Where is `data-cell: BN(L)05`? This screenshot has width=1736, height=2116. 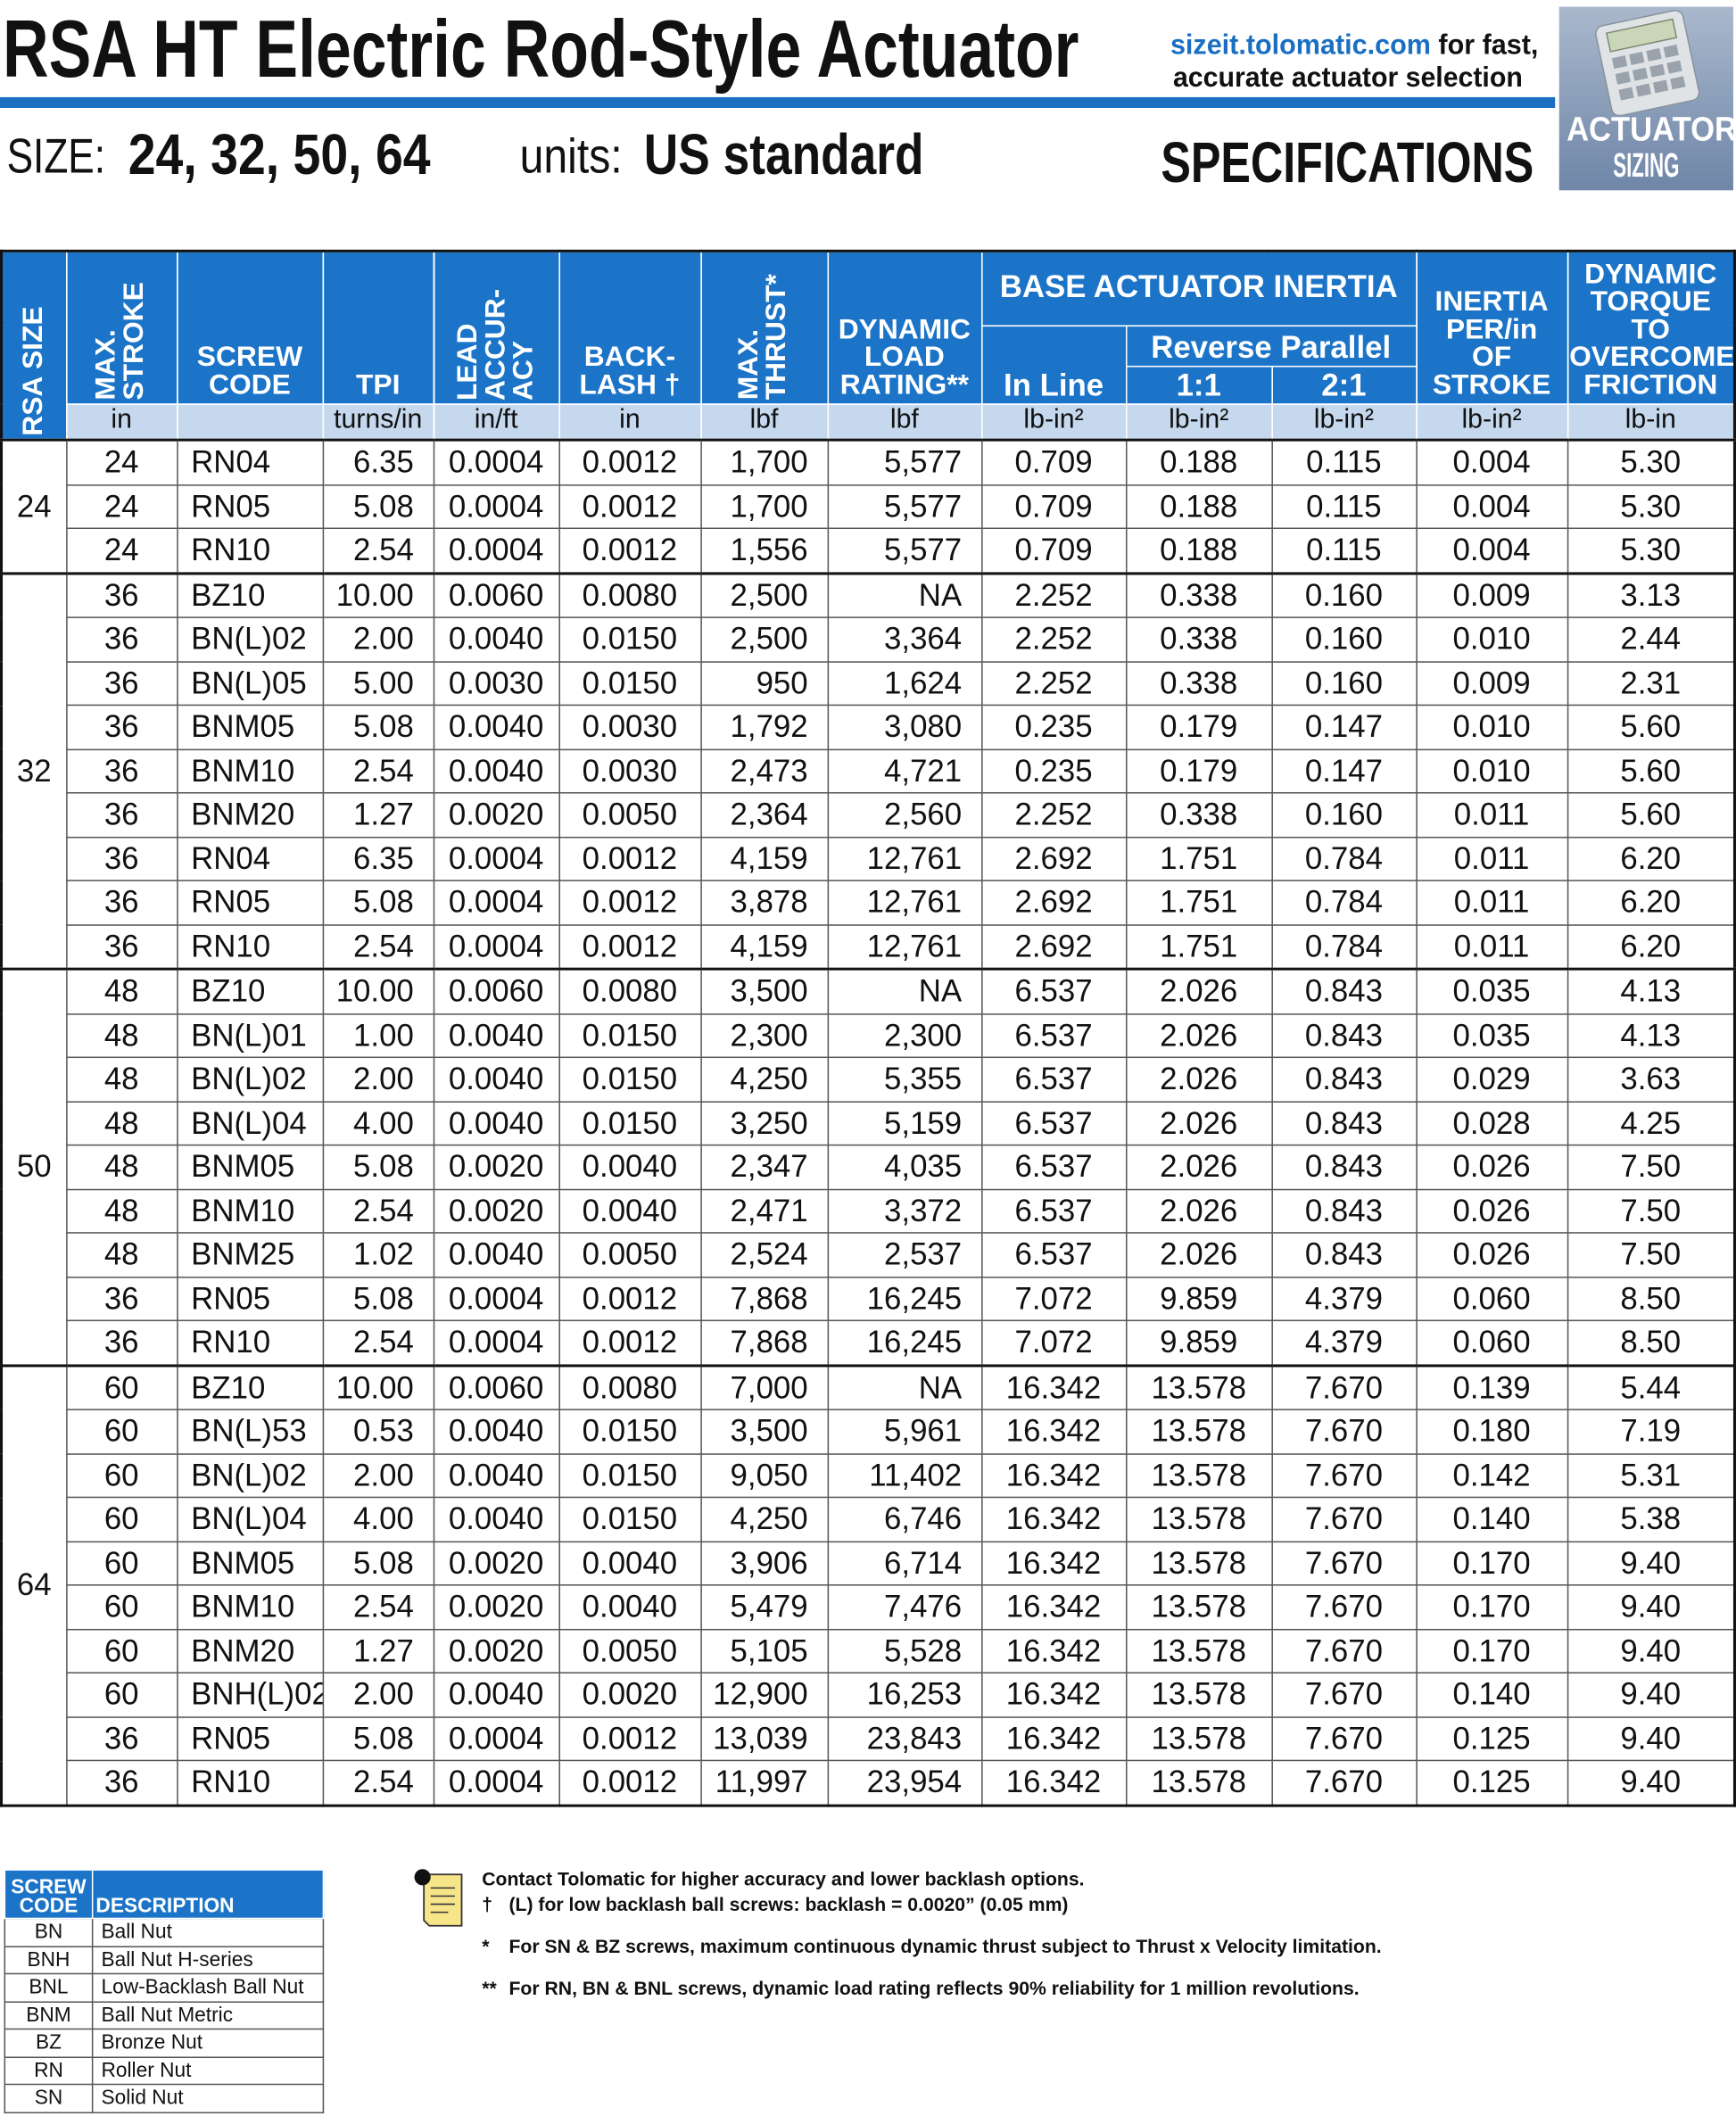 data-cell: BN(L)05 is located at coordinates (250, 683).